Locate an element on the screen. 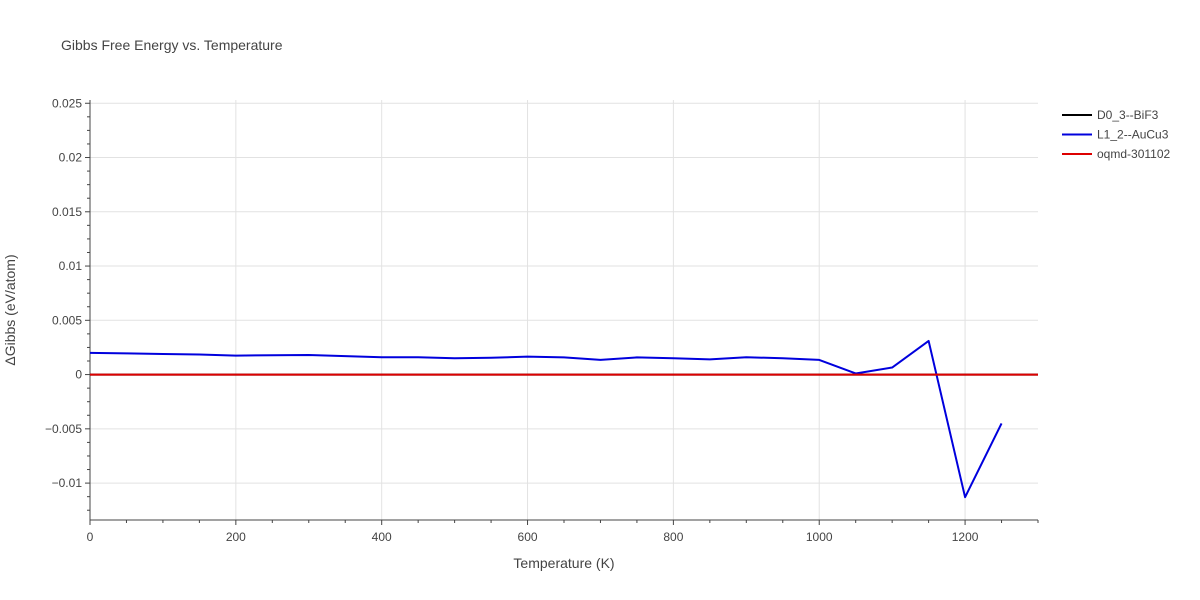 This screenshot has width=1200, height=600. y-tick-label: 0.01 is located at coordinates (71, 266).